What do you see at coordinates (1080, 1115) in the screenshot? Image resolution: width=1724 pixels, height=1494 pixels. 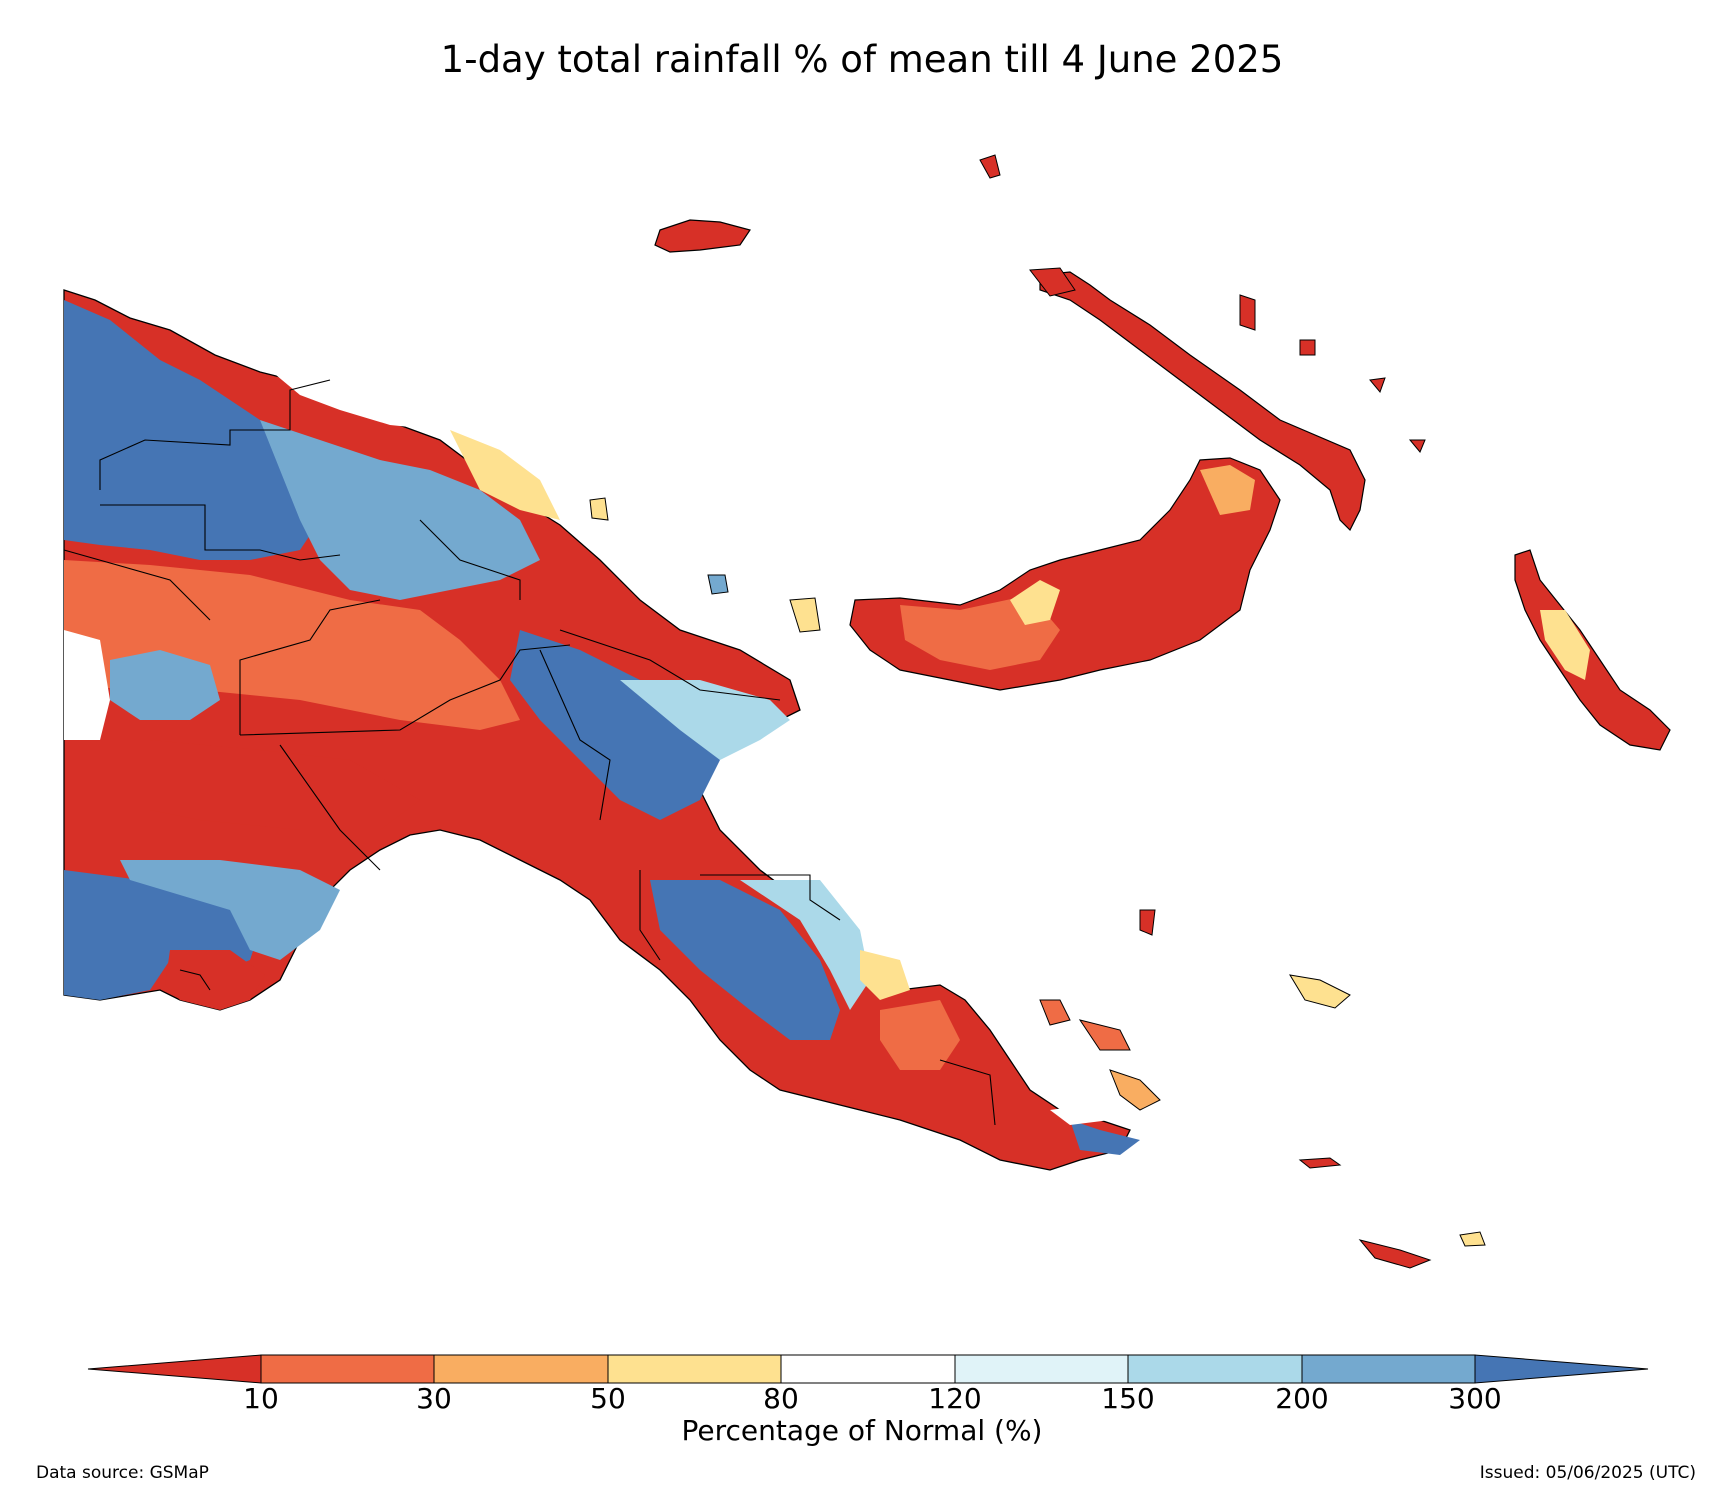 I see `region-white-tip` at bounding box center [1080, 1115].